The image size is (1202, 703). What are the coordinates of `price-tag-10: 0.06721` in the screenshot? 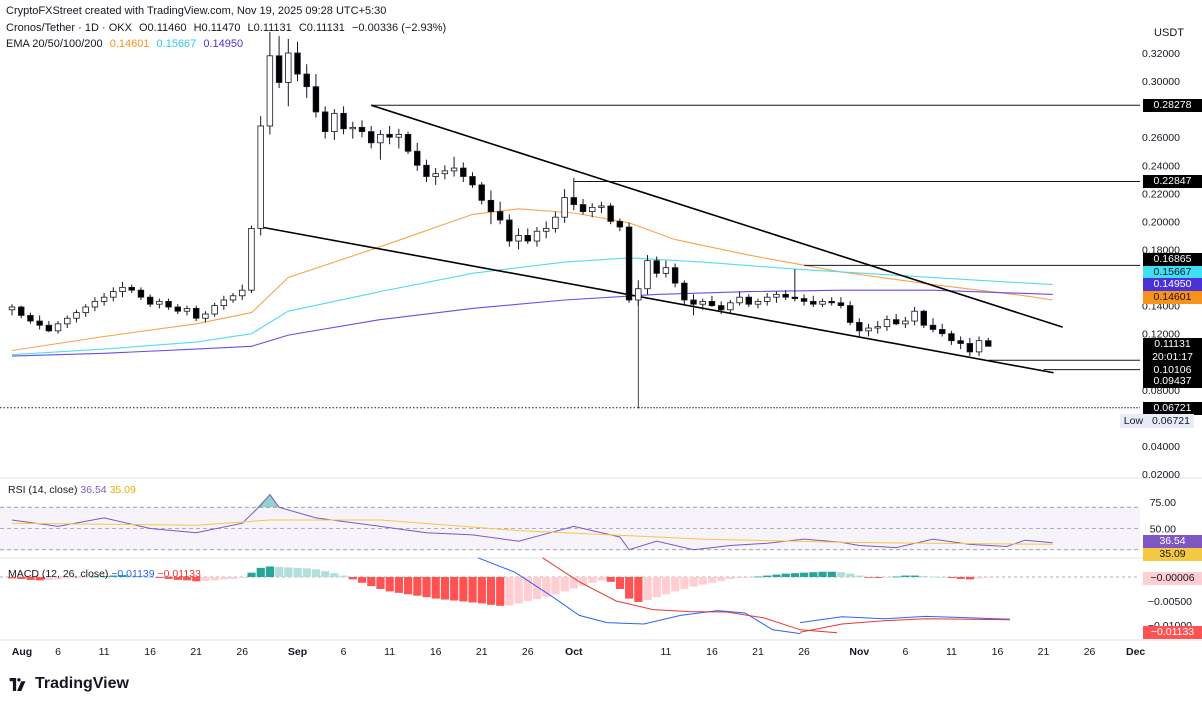 It's located at (1172, 408).